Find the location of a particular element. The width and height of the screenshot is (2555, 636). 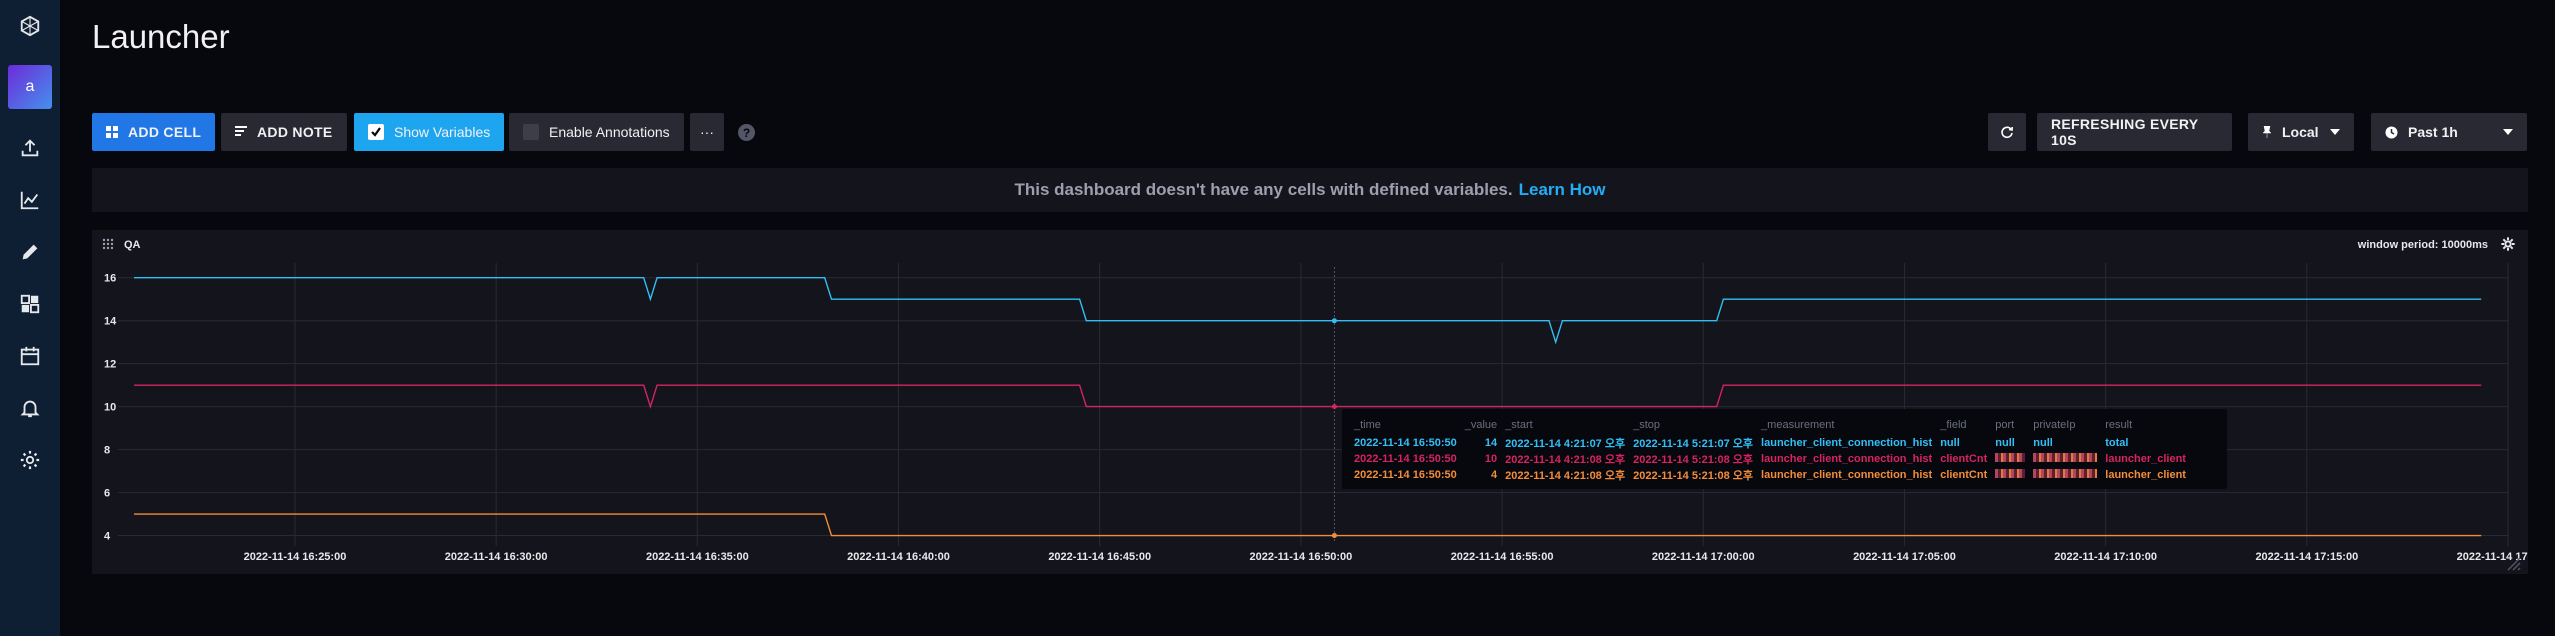

tooltip-cell-stop: 2022-11-14 5:21:08 오후 is located at coordinates (1693, 460).